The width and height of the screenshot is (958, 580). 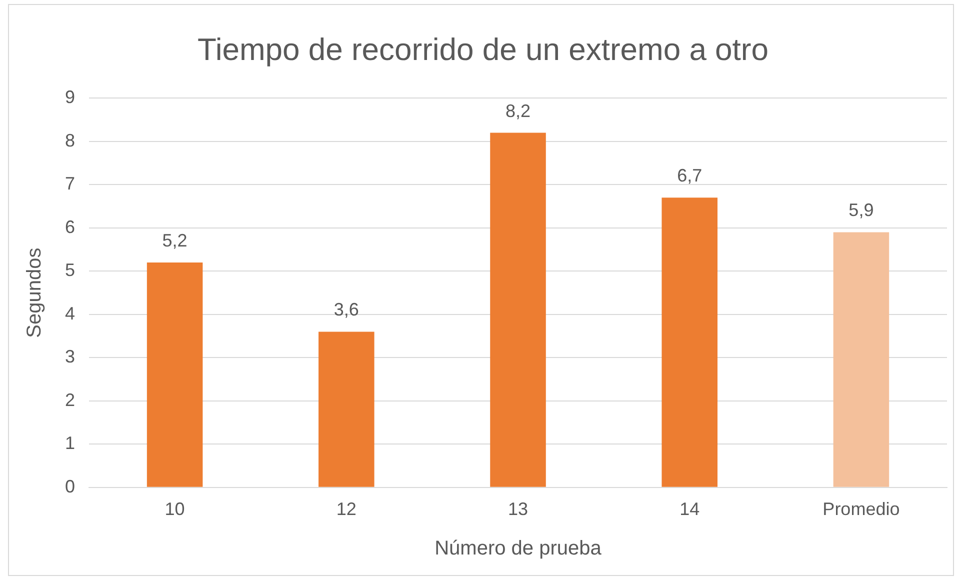 I want to click on x-axis-title: Número de prueba, so click(x=518, y=549).